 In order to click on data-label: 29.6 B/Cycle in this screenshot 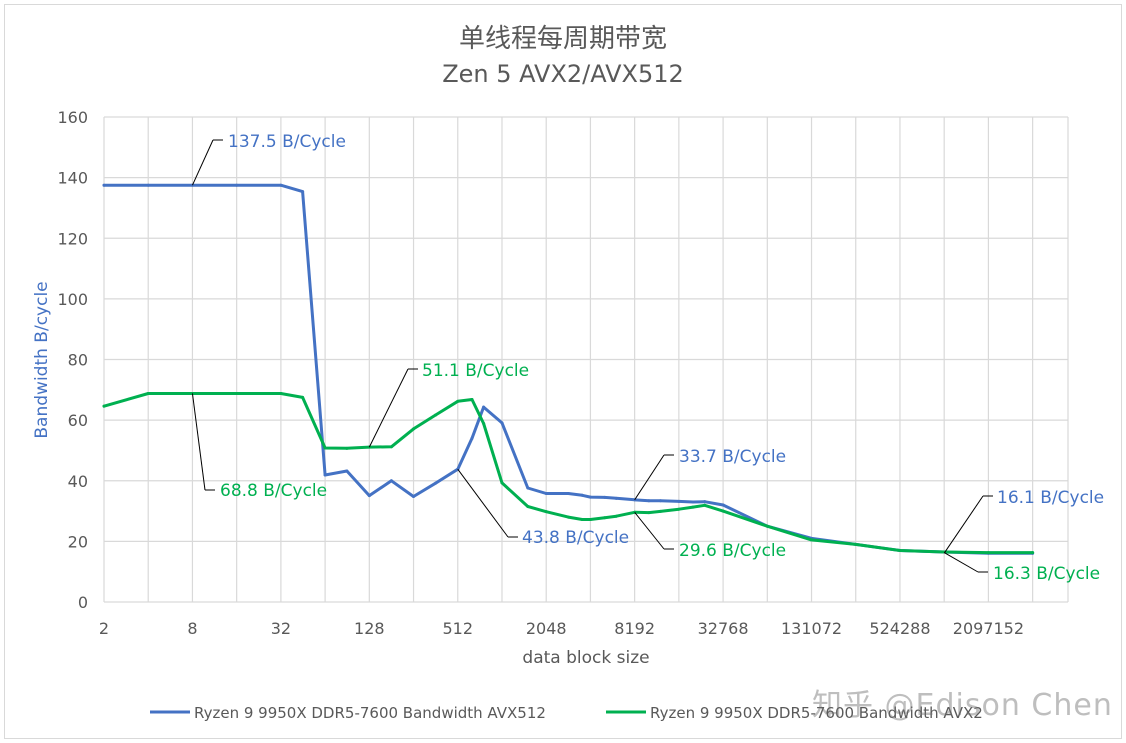, I will do `click(732, 551)`.